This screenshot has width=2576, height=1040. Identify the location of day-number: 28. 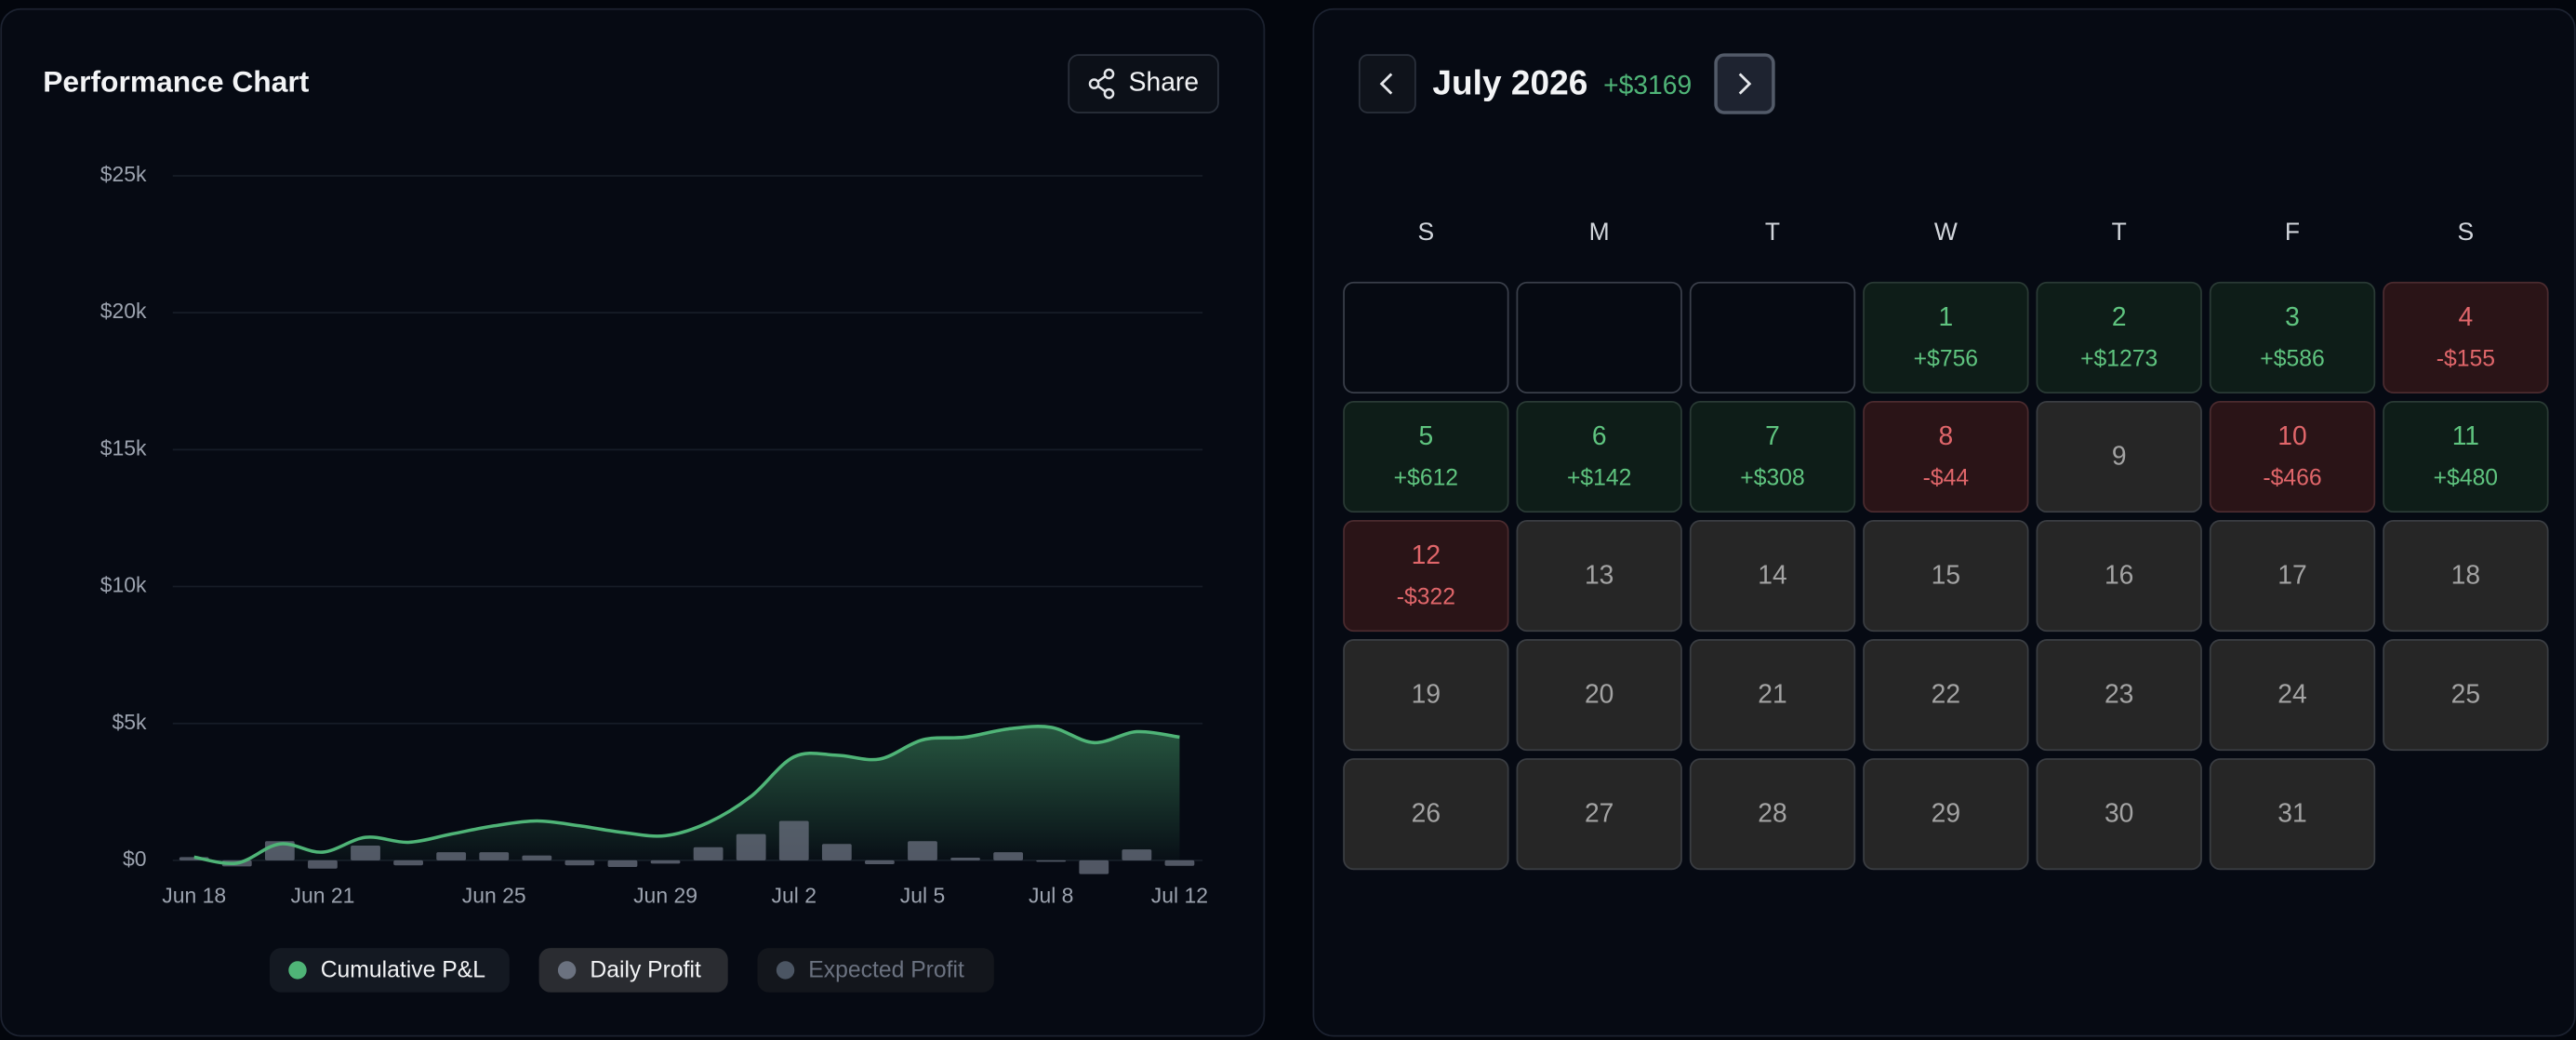
(1772, 813).